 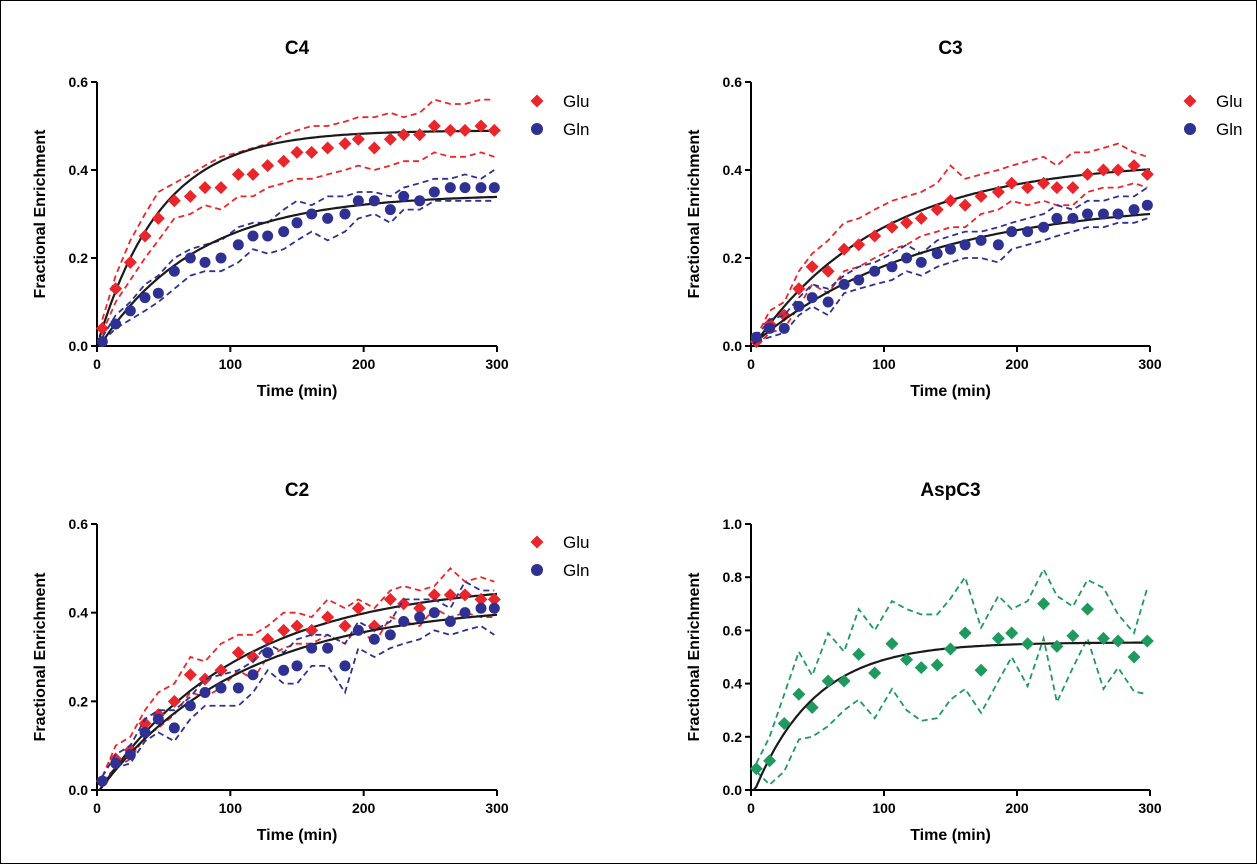 I want to click on confidence-band-lower, so click(x=298, y=705).